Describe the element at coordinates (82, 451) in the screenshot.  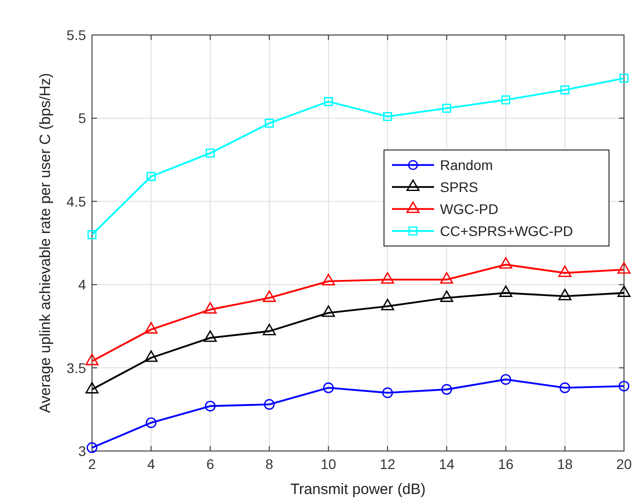
I see `y-tick-label: 3` at that location.